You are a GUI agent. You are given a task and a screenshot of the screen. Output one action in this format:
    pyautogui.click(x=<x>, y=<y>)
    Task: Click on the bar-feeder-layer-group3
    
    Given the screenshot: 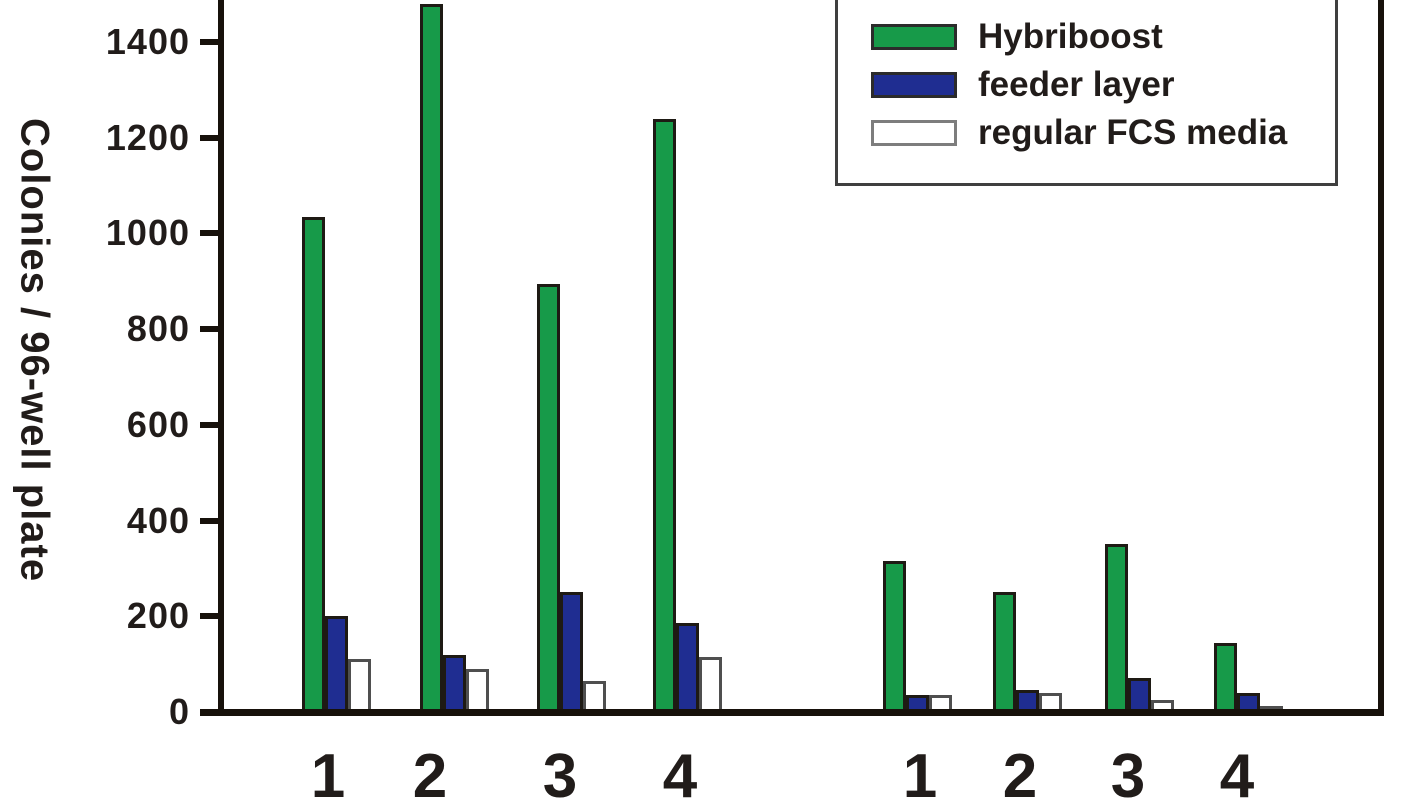 What is the action you would take?
    pyautogui.click(x=571, y=652)
    